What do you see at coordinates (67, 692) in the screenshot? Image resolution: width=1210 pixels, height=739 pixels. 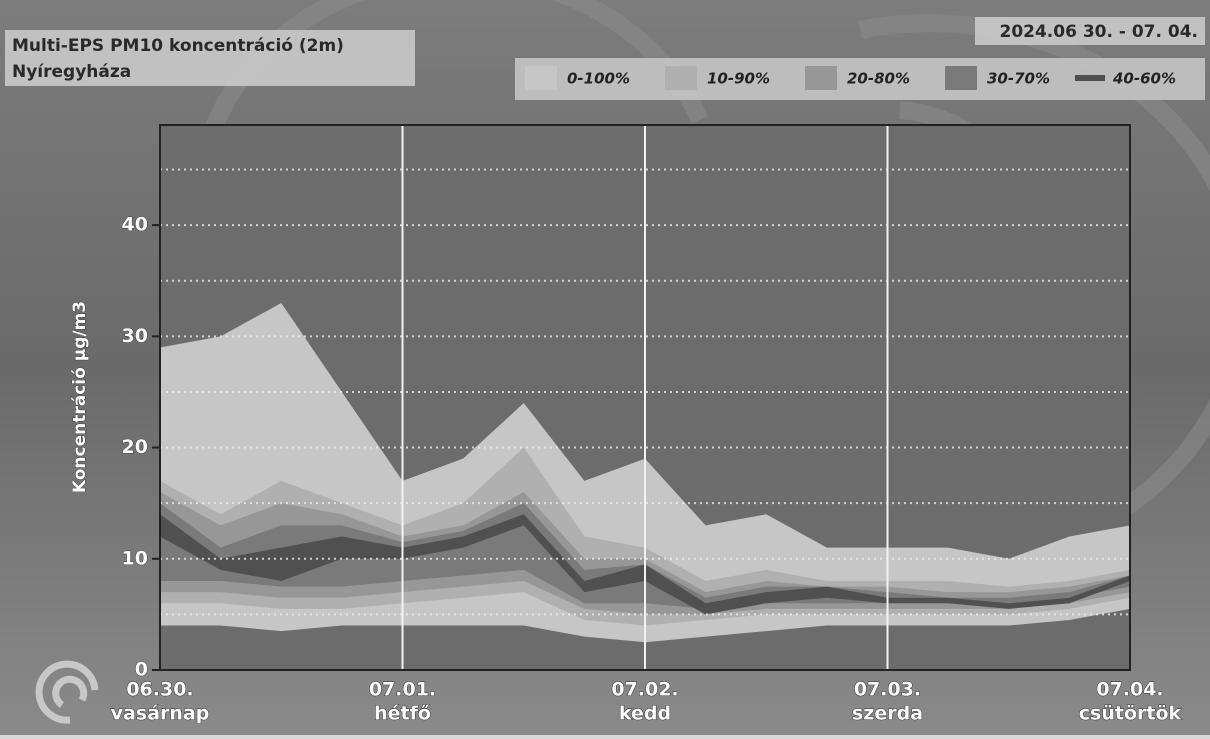 I see `logo` at bounding box center [67, 692].